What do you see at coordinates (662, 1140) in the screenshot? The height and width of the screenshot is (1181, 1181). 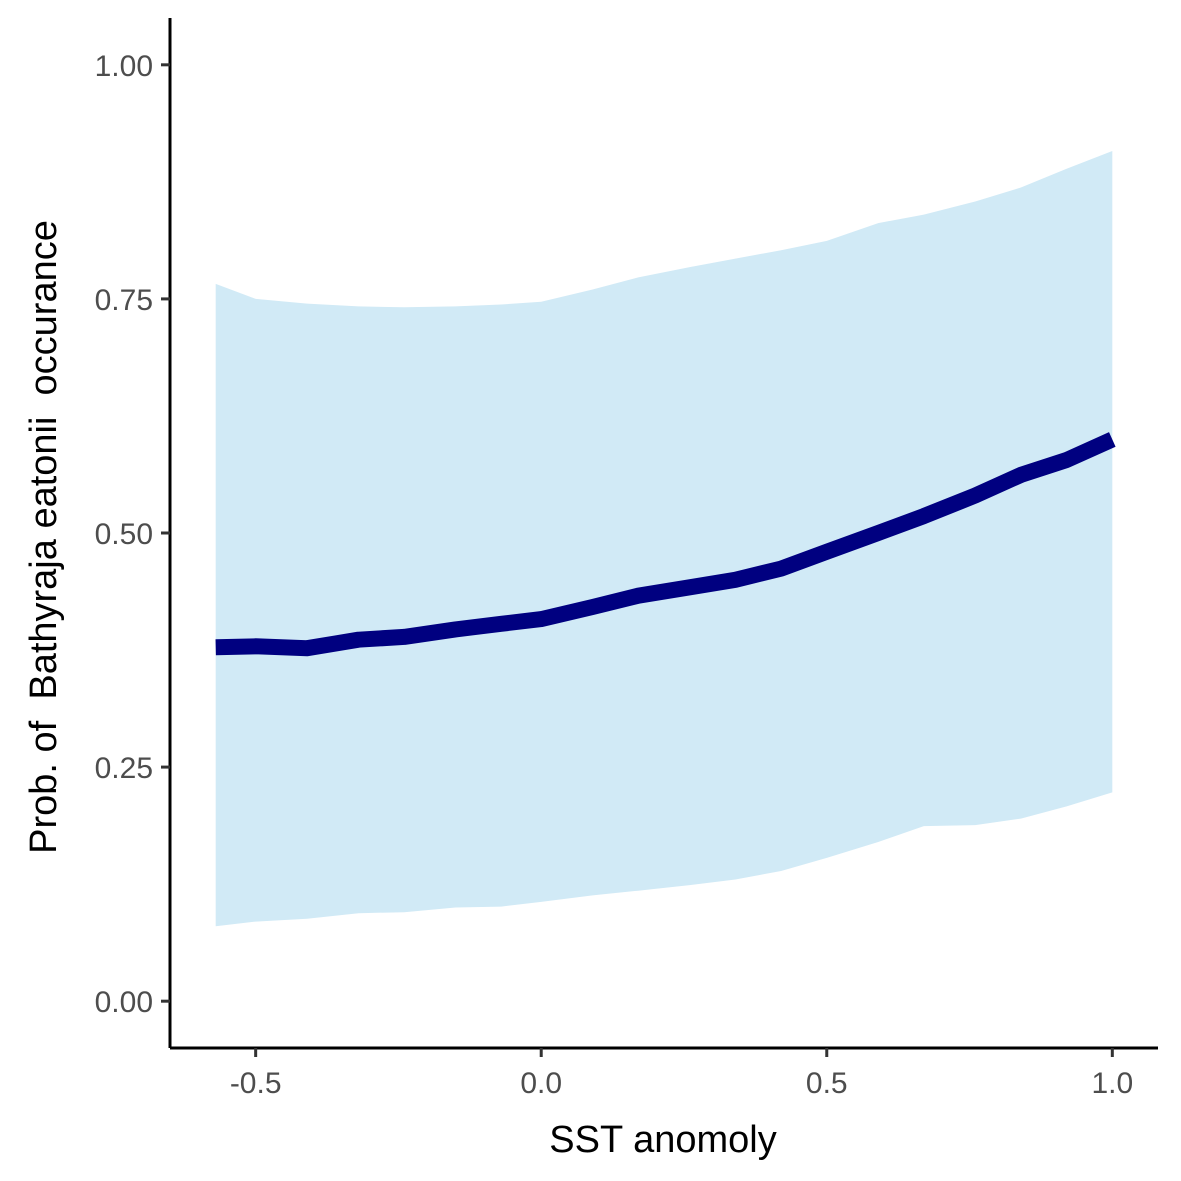 I see `x-axis-title: SST anomoly` at bounding box center [662, 1140].